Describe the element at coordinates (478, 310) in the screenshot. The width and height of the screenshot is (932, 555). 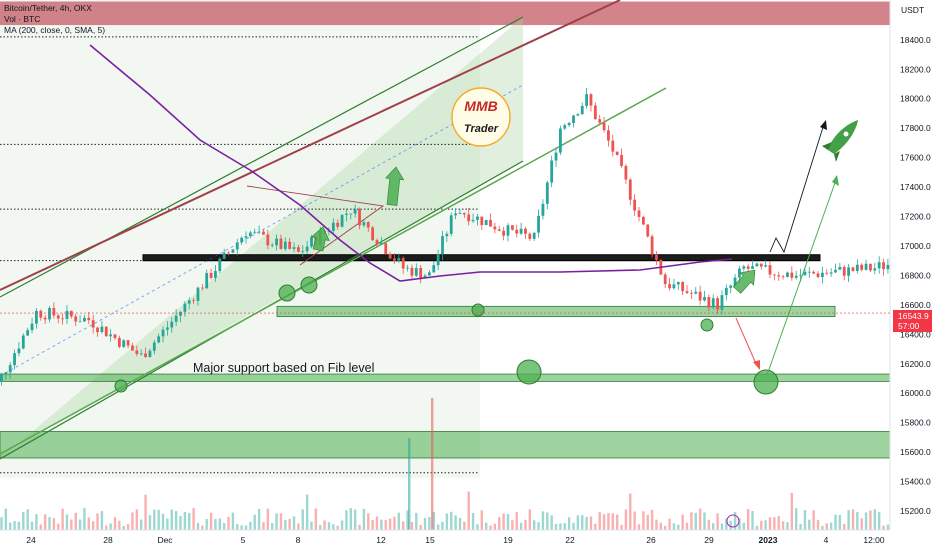
I see `touch-circle` at that location.